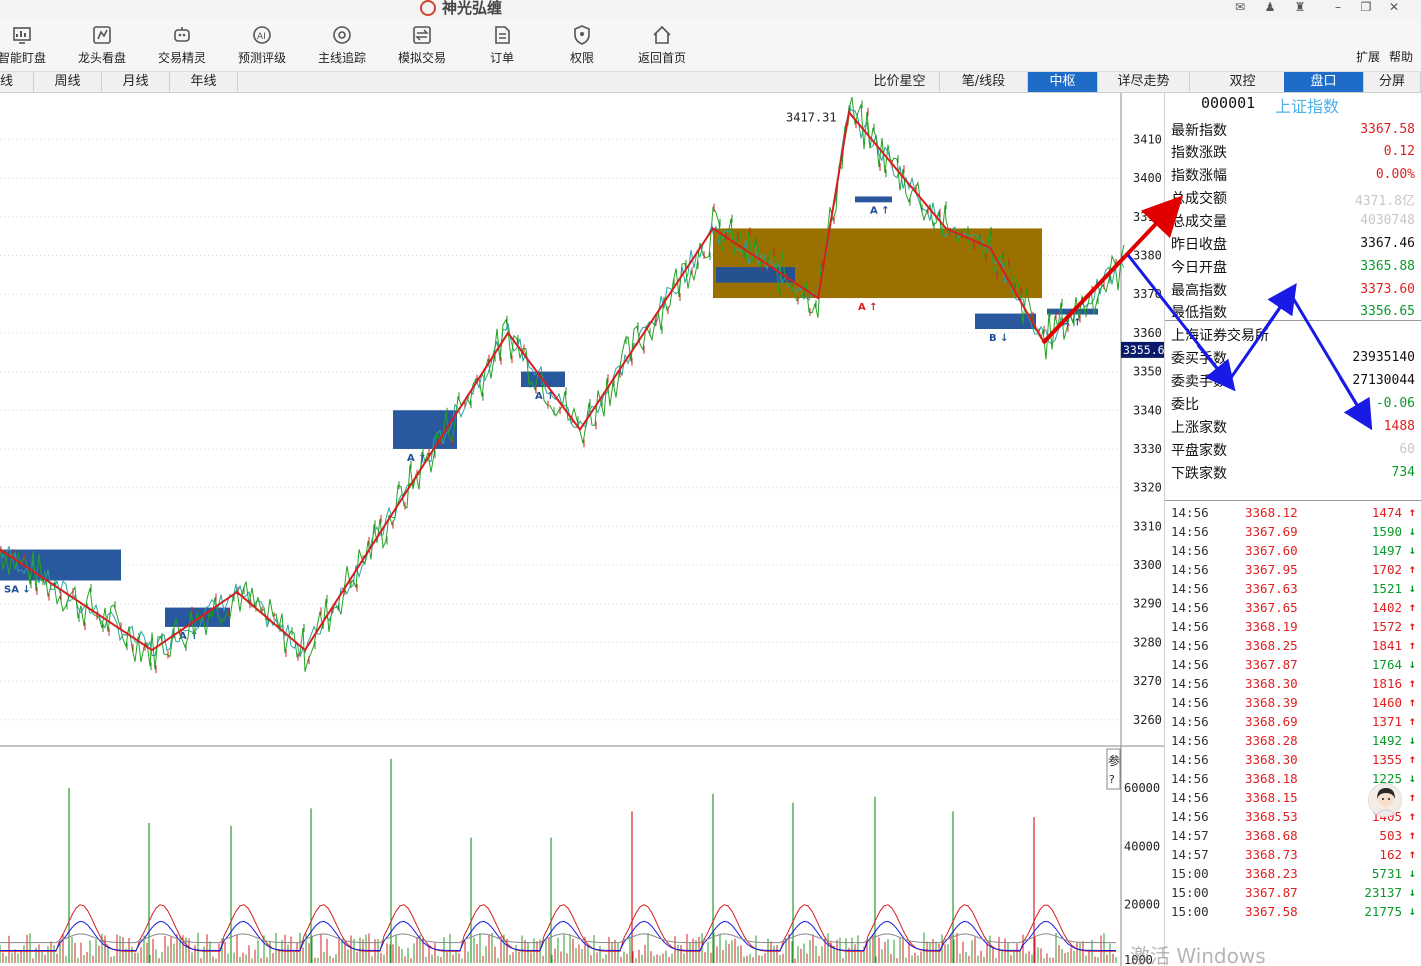 Image resolution: width=1421 pixels, height=966 pixels. Describe the element at coordinates (1296, 382) in the screenshot. I see `quote-row: 委卖手数 27130044` at that location.